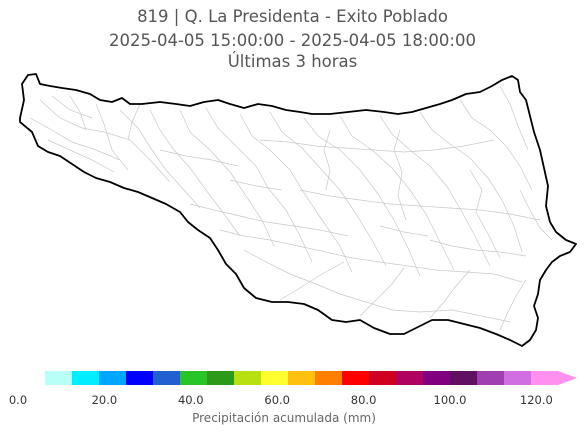 Image resolution: width=585 pixels, height=435 pixels. I want to click on colorbar-tick-label: 40.0, so click(190, 400).